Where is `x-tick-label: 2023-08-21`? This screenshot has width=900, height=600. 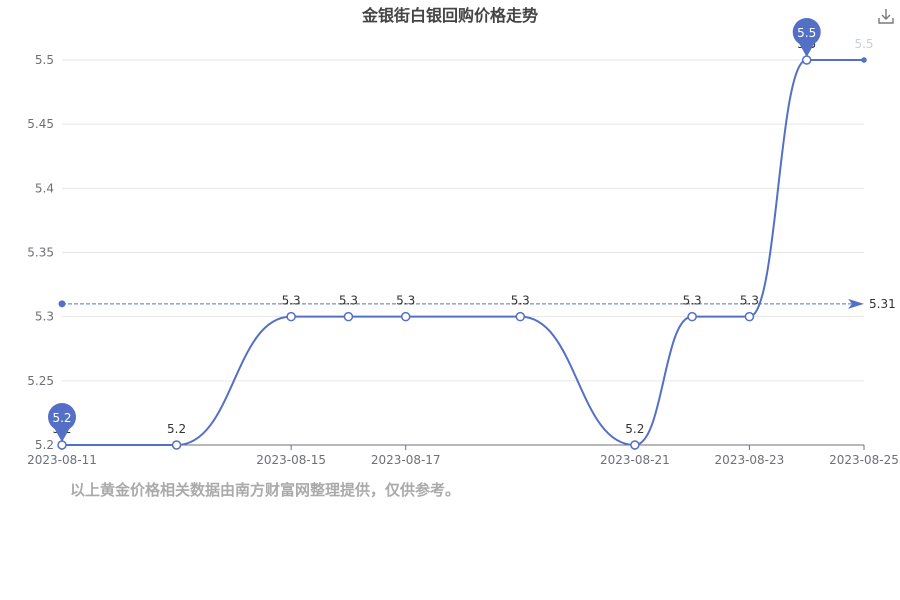 x-tick-label: 2023-08-21 is located at coordinates (635, 460).